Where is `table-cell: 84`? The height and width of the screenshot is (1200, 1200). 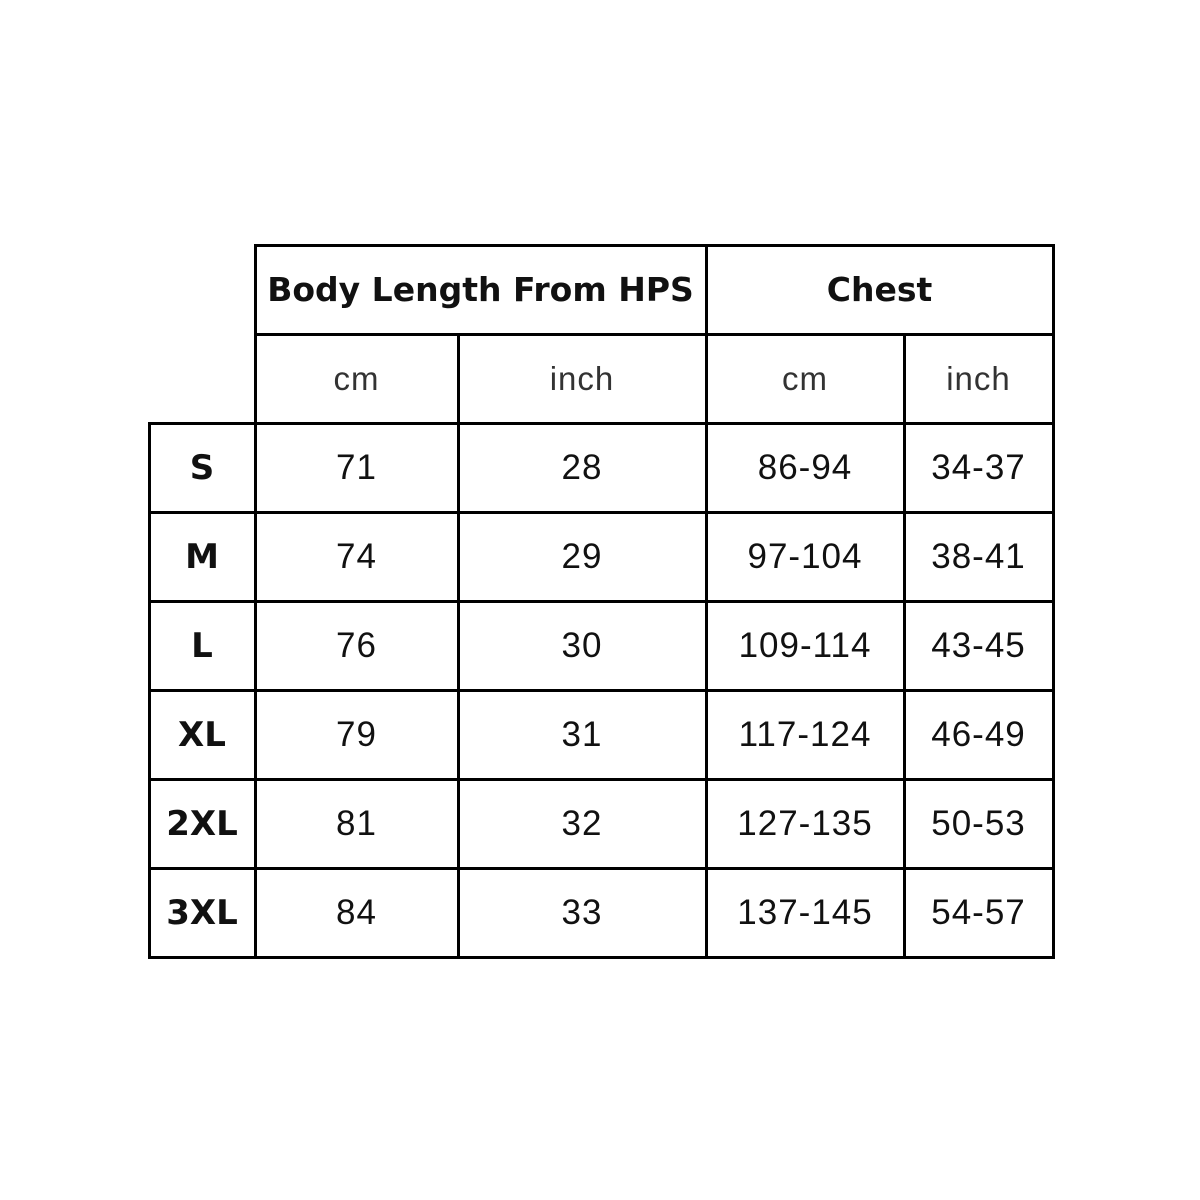 table-cell: 84 is located at coordinates (356, 912).